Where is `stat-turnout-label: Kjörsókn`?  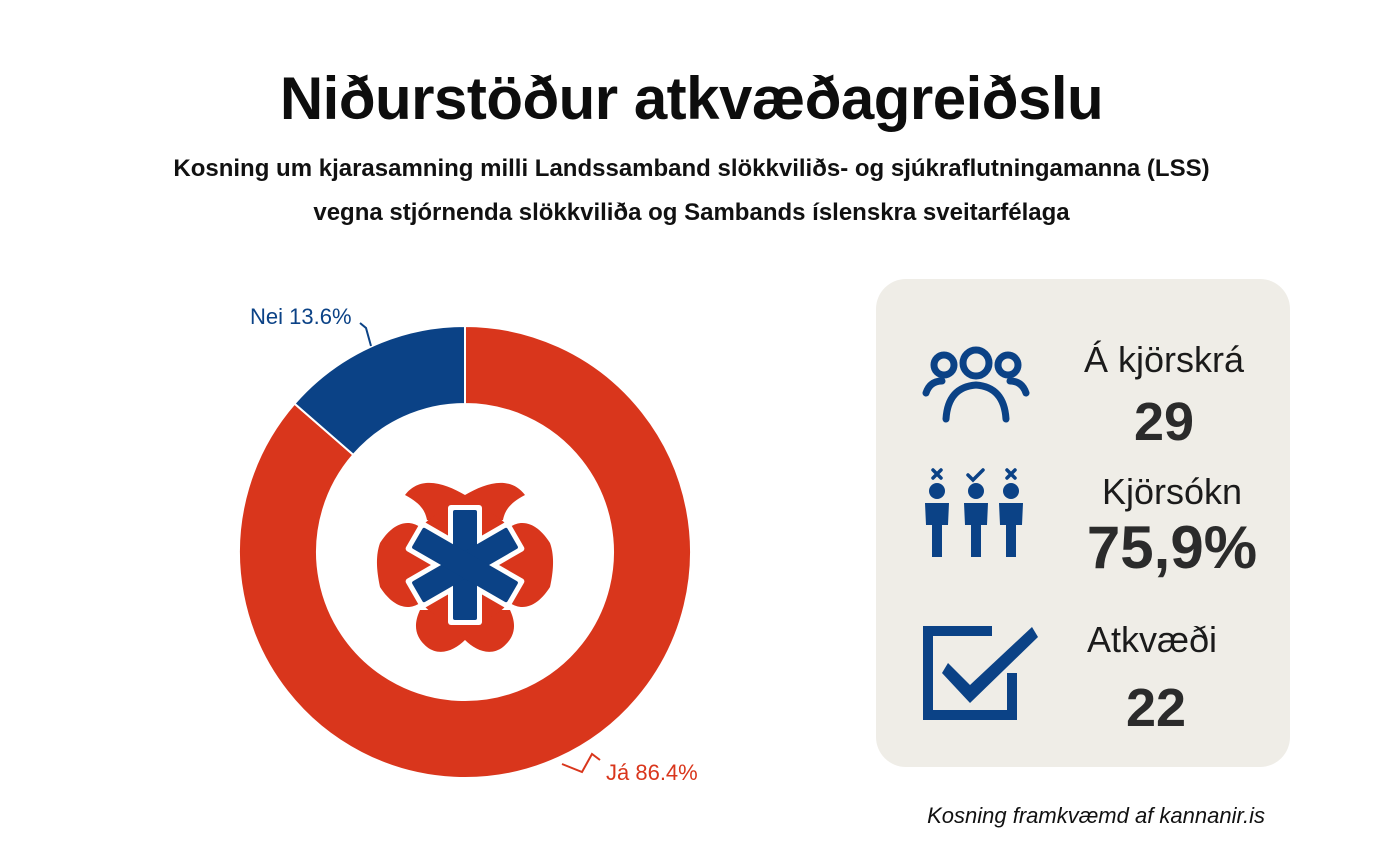 stat-turnout-label: Kjörsókn is located at coordinates (1172, 491).